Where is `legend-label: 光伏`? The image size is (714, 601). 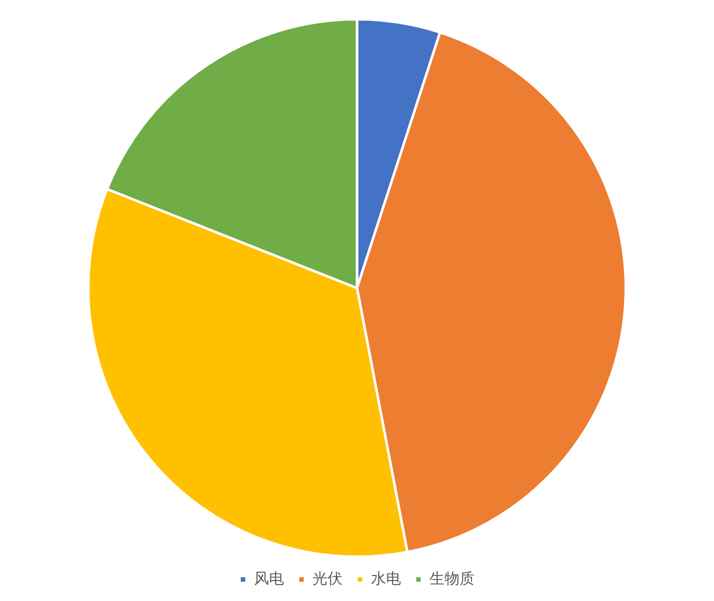
legend-label: 光伏 is located at coordinates (327, 578).